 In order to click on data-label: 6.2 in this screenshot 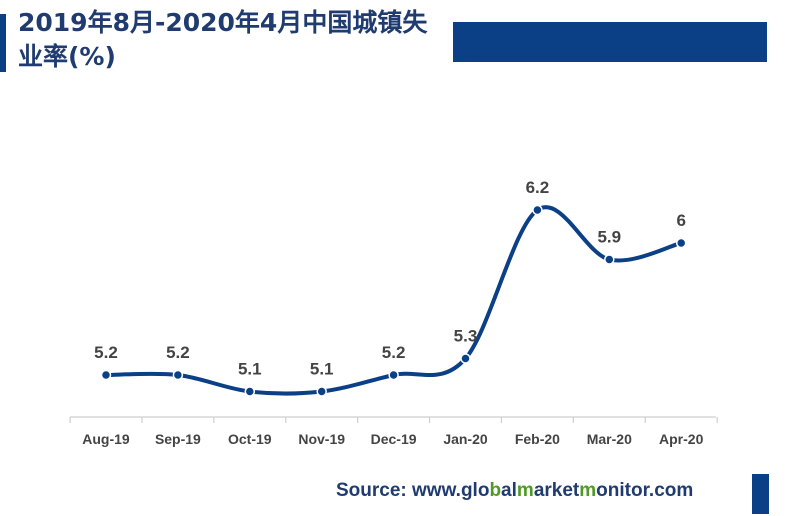, I will do `click(538, 187)`.